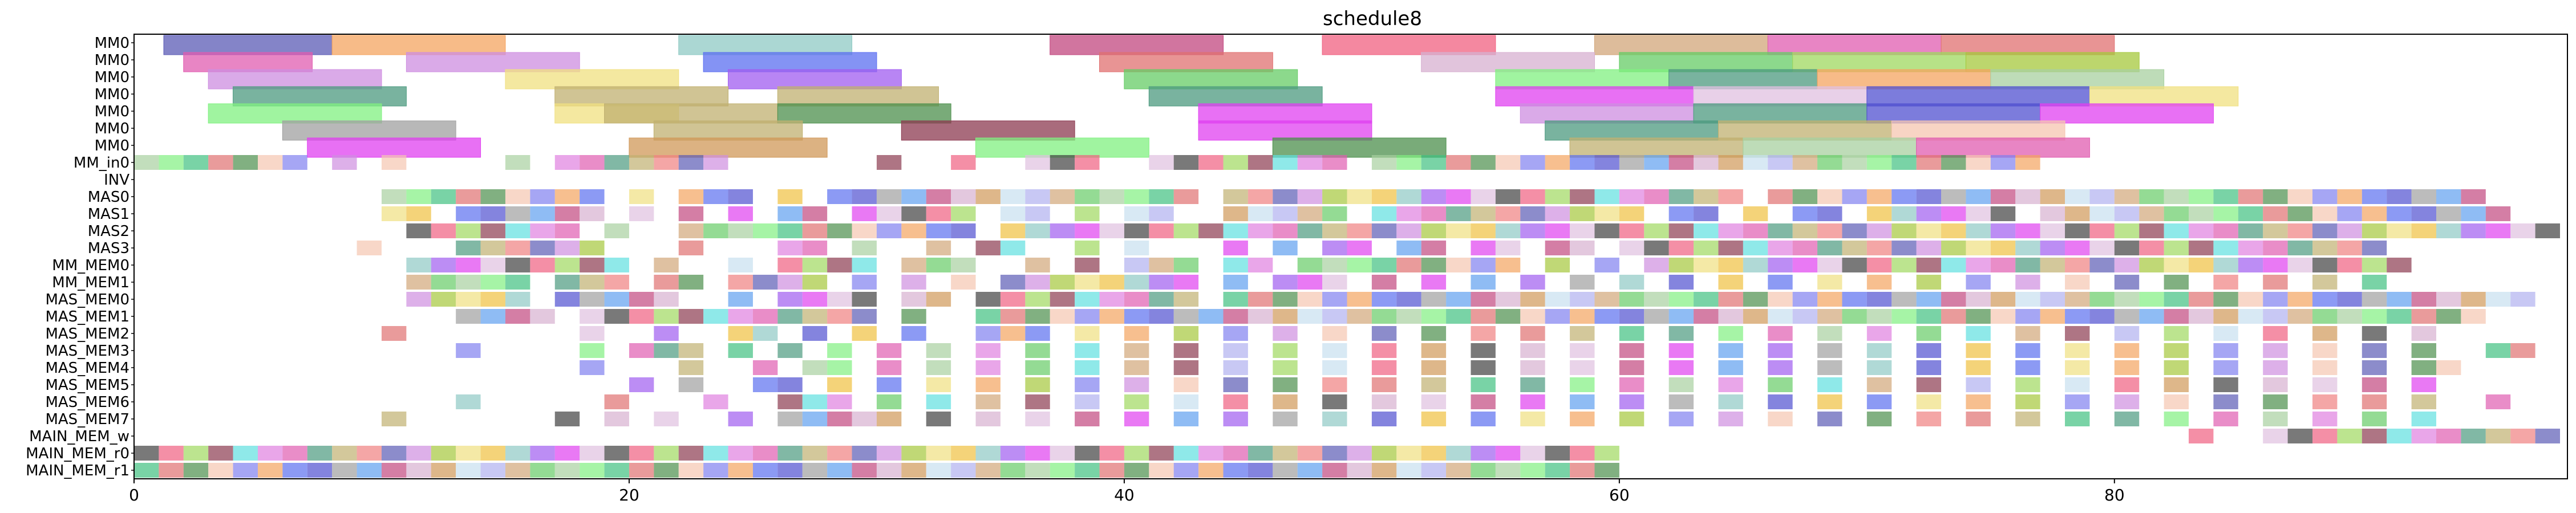 The image size is (2576, 513). I want to click on y-tick-label: MAIN_MEM_r1, so click(77, 470).